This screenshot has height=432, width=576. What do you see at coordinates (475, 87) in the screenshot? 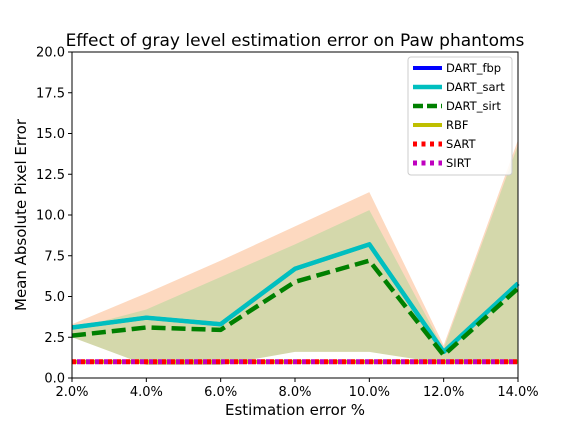
I see `legend-label-dart-sart: DART_sart` at bounding box center [475, 87].